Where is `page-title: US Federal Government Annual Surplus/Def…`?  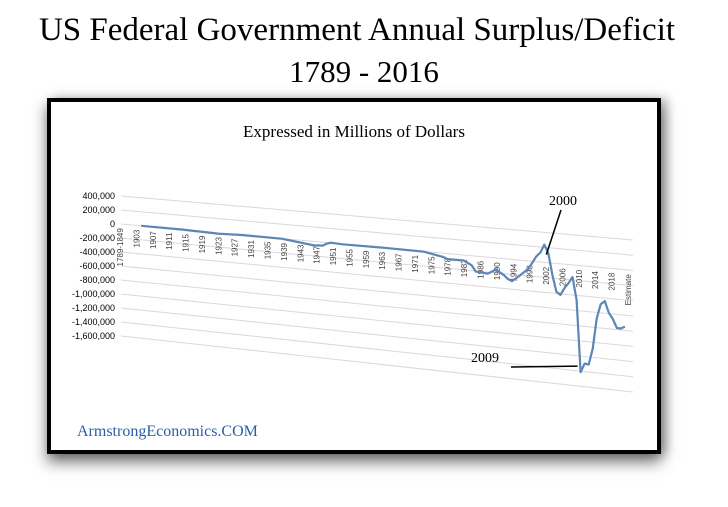
page-title: US Federal Government Annual Surplus/Def… is located at coordinates (357, 30).